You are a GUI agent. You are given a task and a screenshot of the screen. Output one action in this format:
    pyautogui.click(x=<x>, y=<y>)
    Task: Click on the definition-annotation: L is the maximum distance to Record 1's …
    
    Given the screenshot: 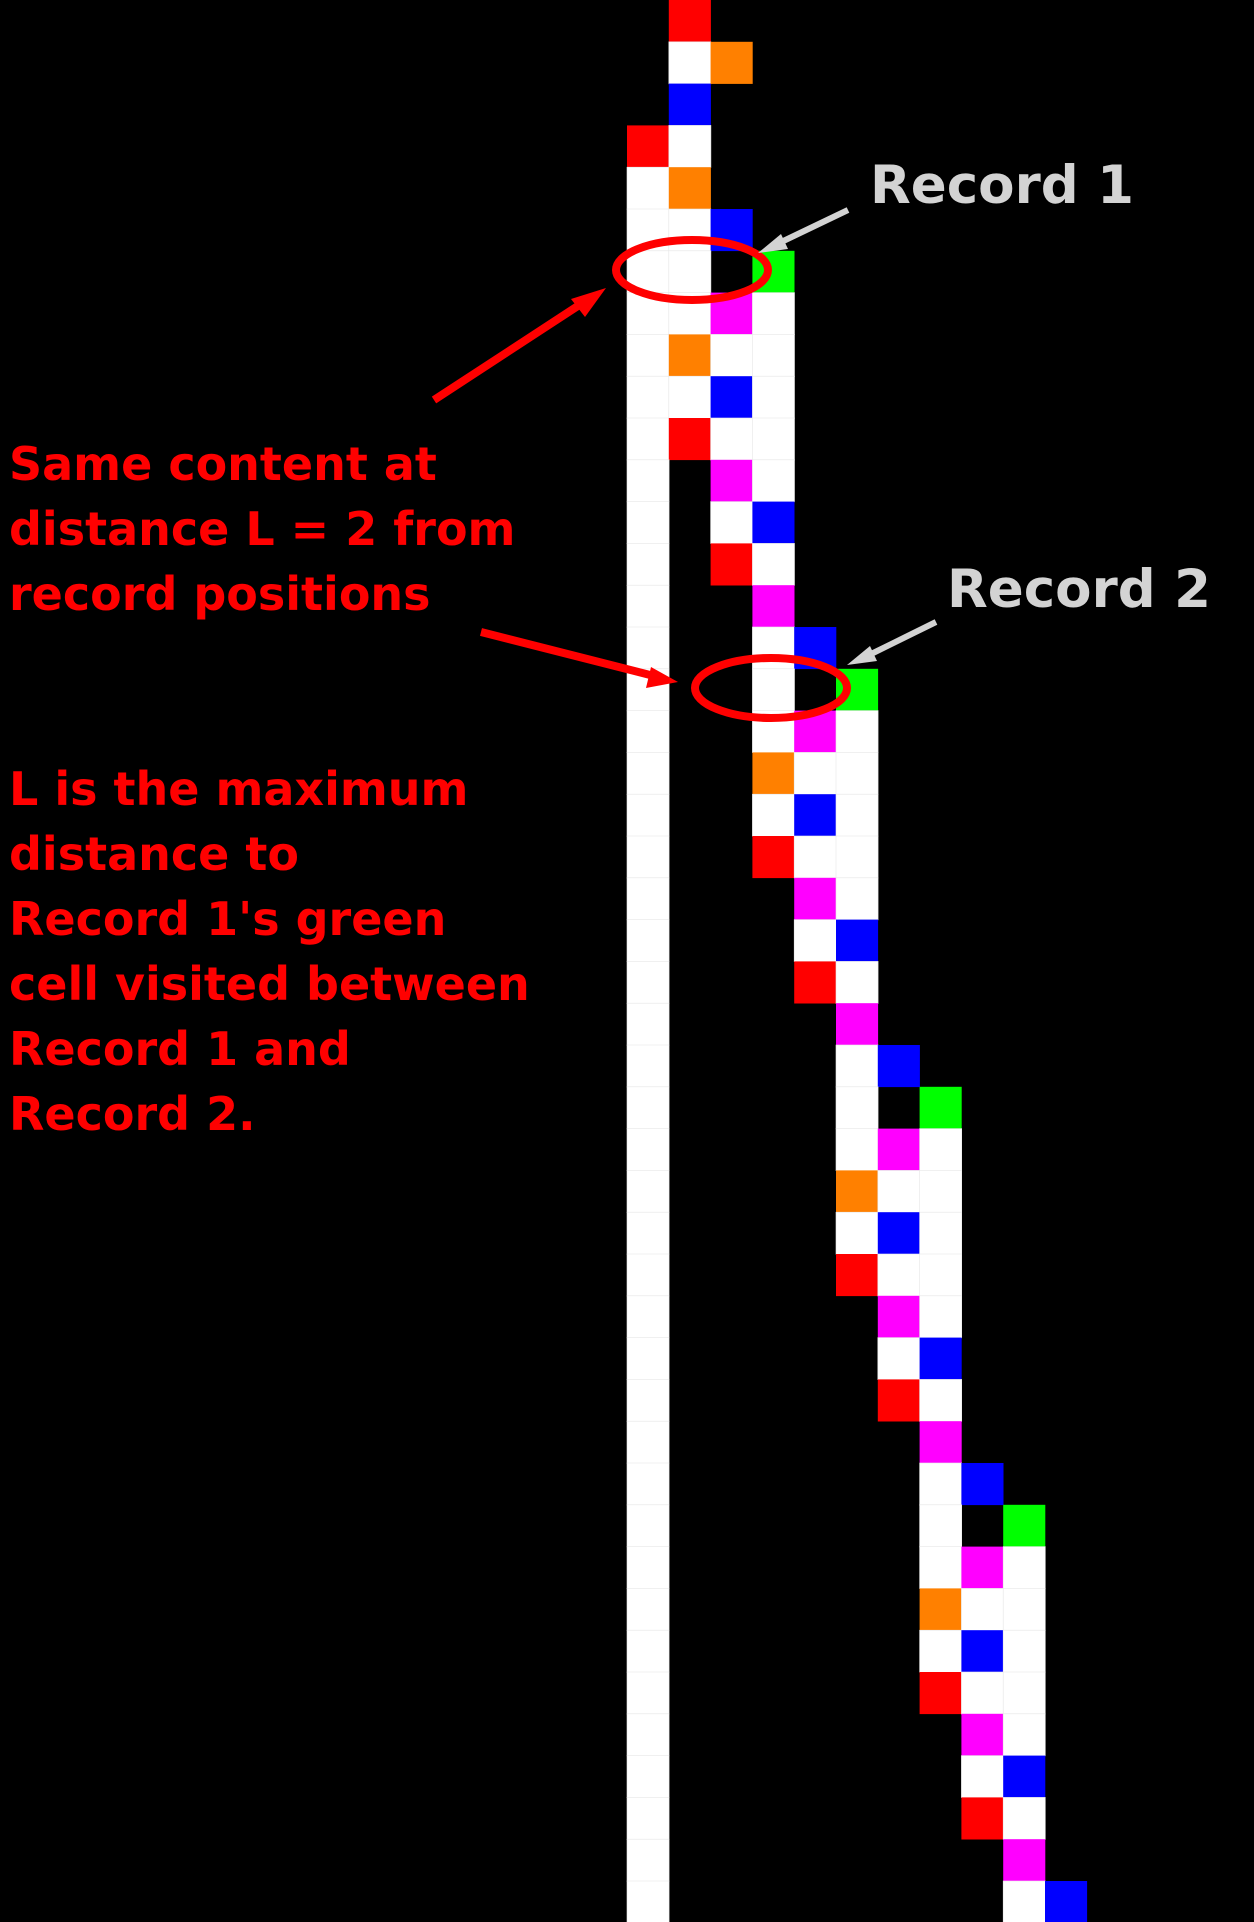 What is the action you would take?
    pyautogui.click(x=269, y=952)
    